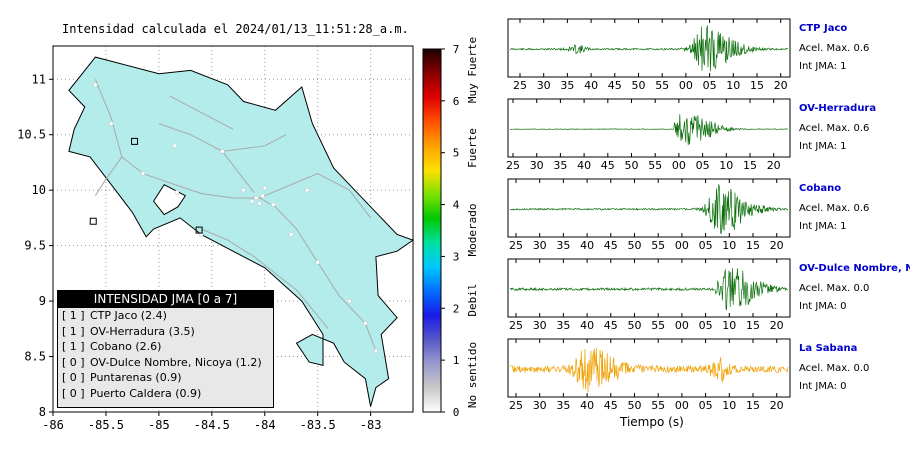 The height and width of the screenshot is (460, 910). What do you see at coordinates (128, 315) in the screenshot?
I see `legend-station: CTP Jaco (2.4)` at bounding box center [128, 315].